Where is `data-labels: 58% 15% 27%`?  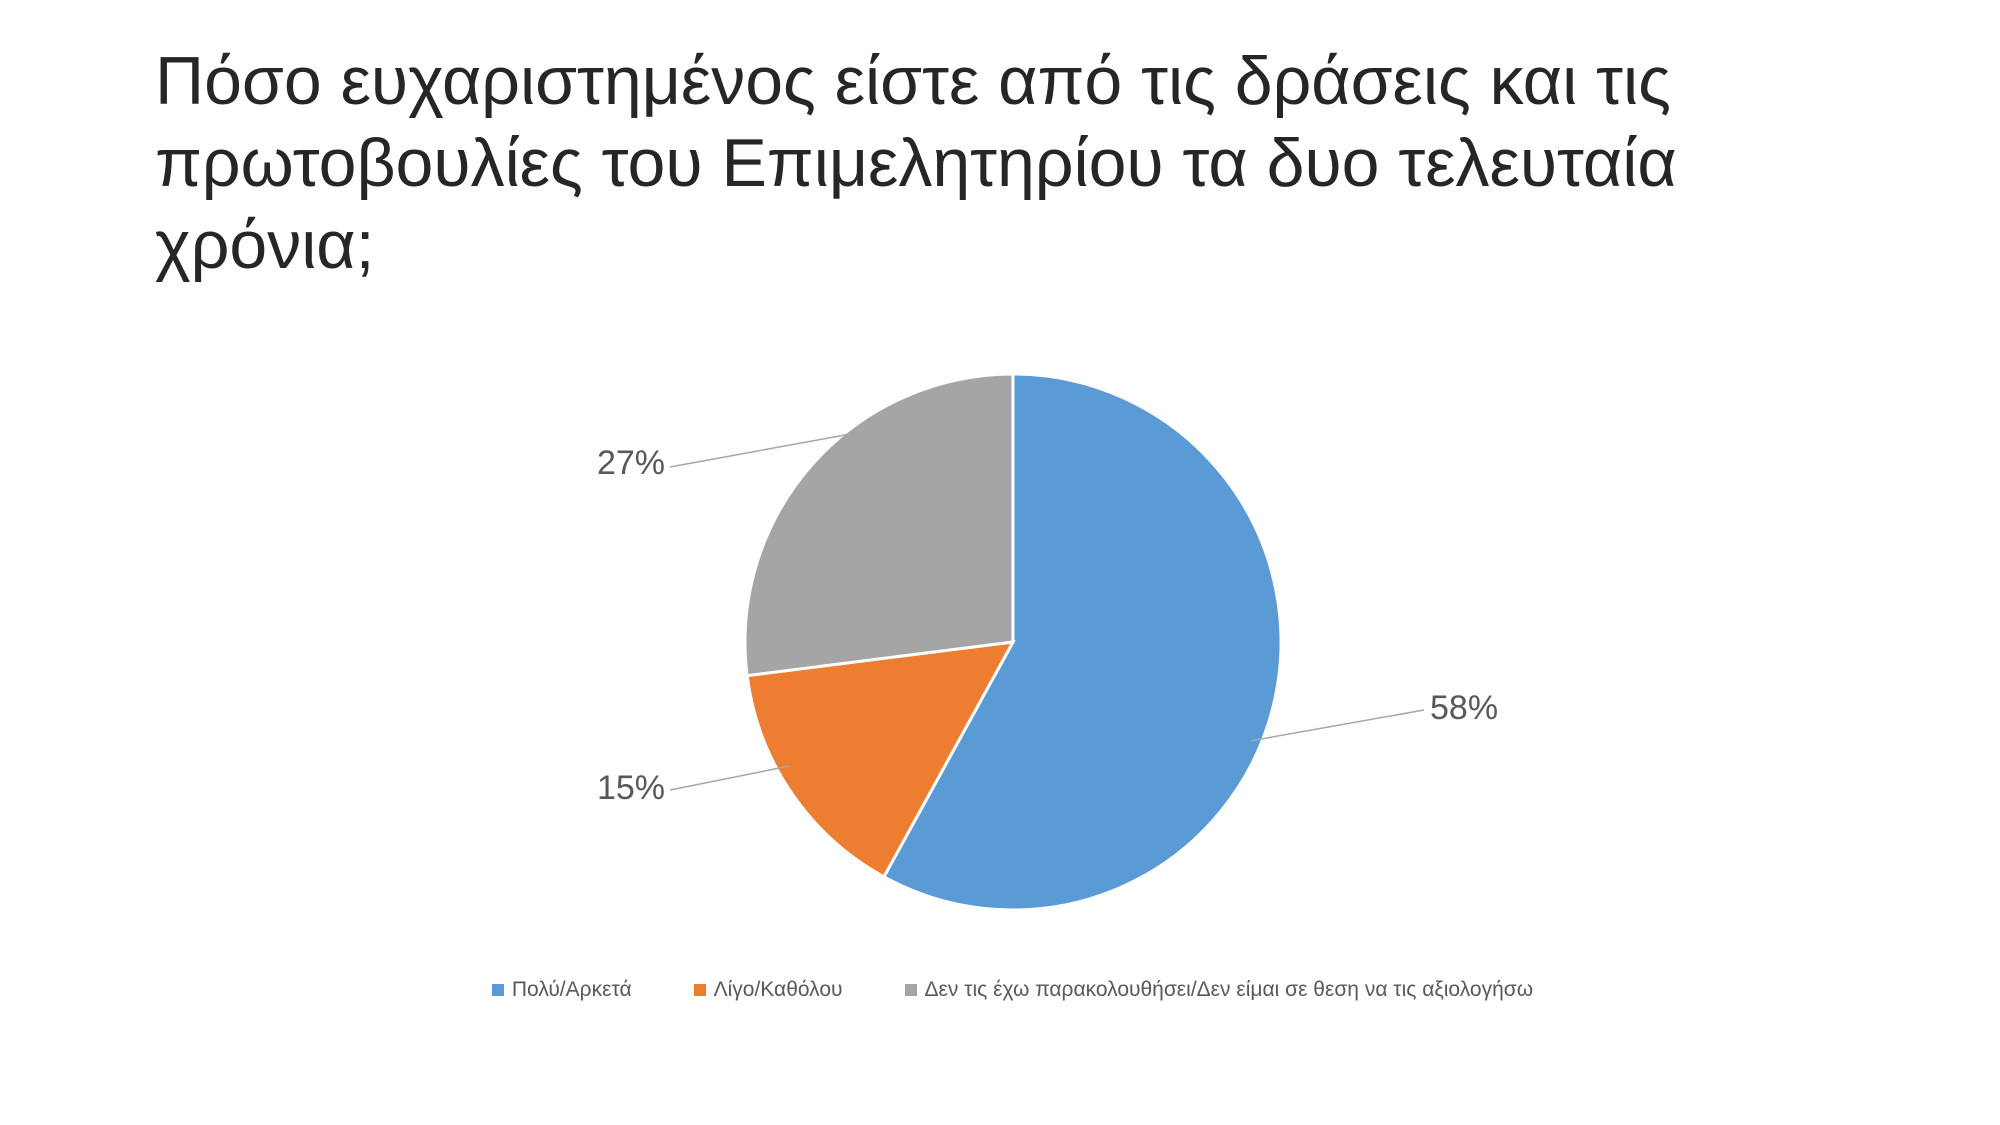
data-labels: 58% 15% 27% is located at coordinates (1047, 625).